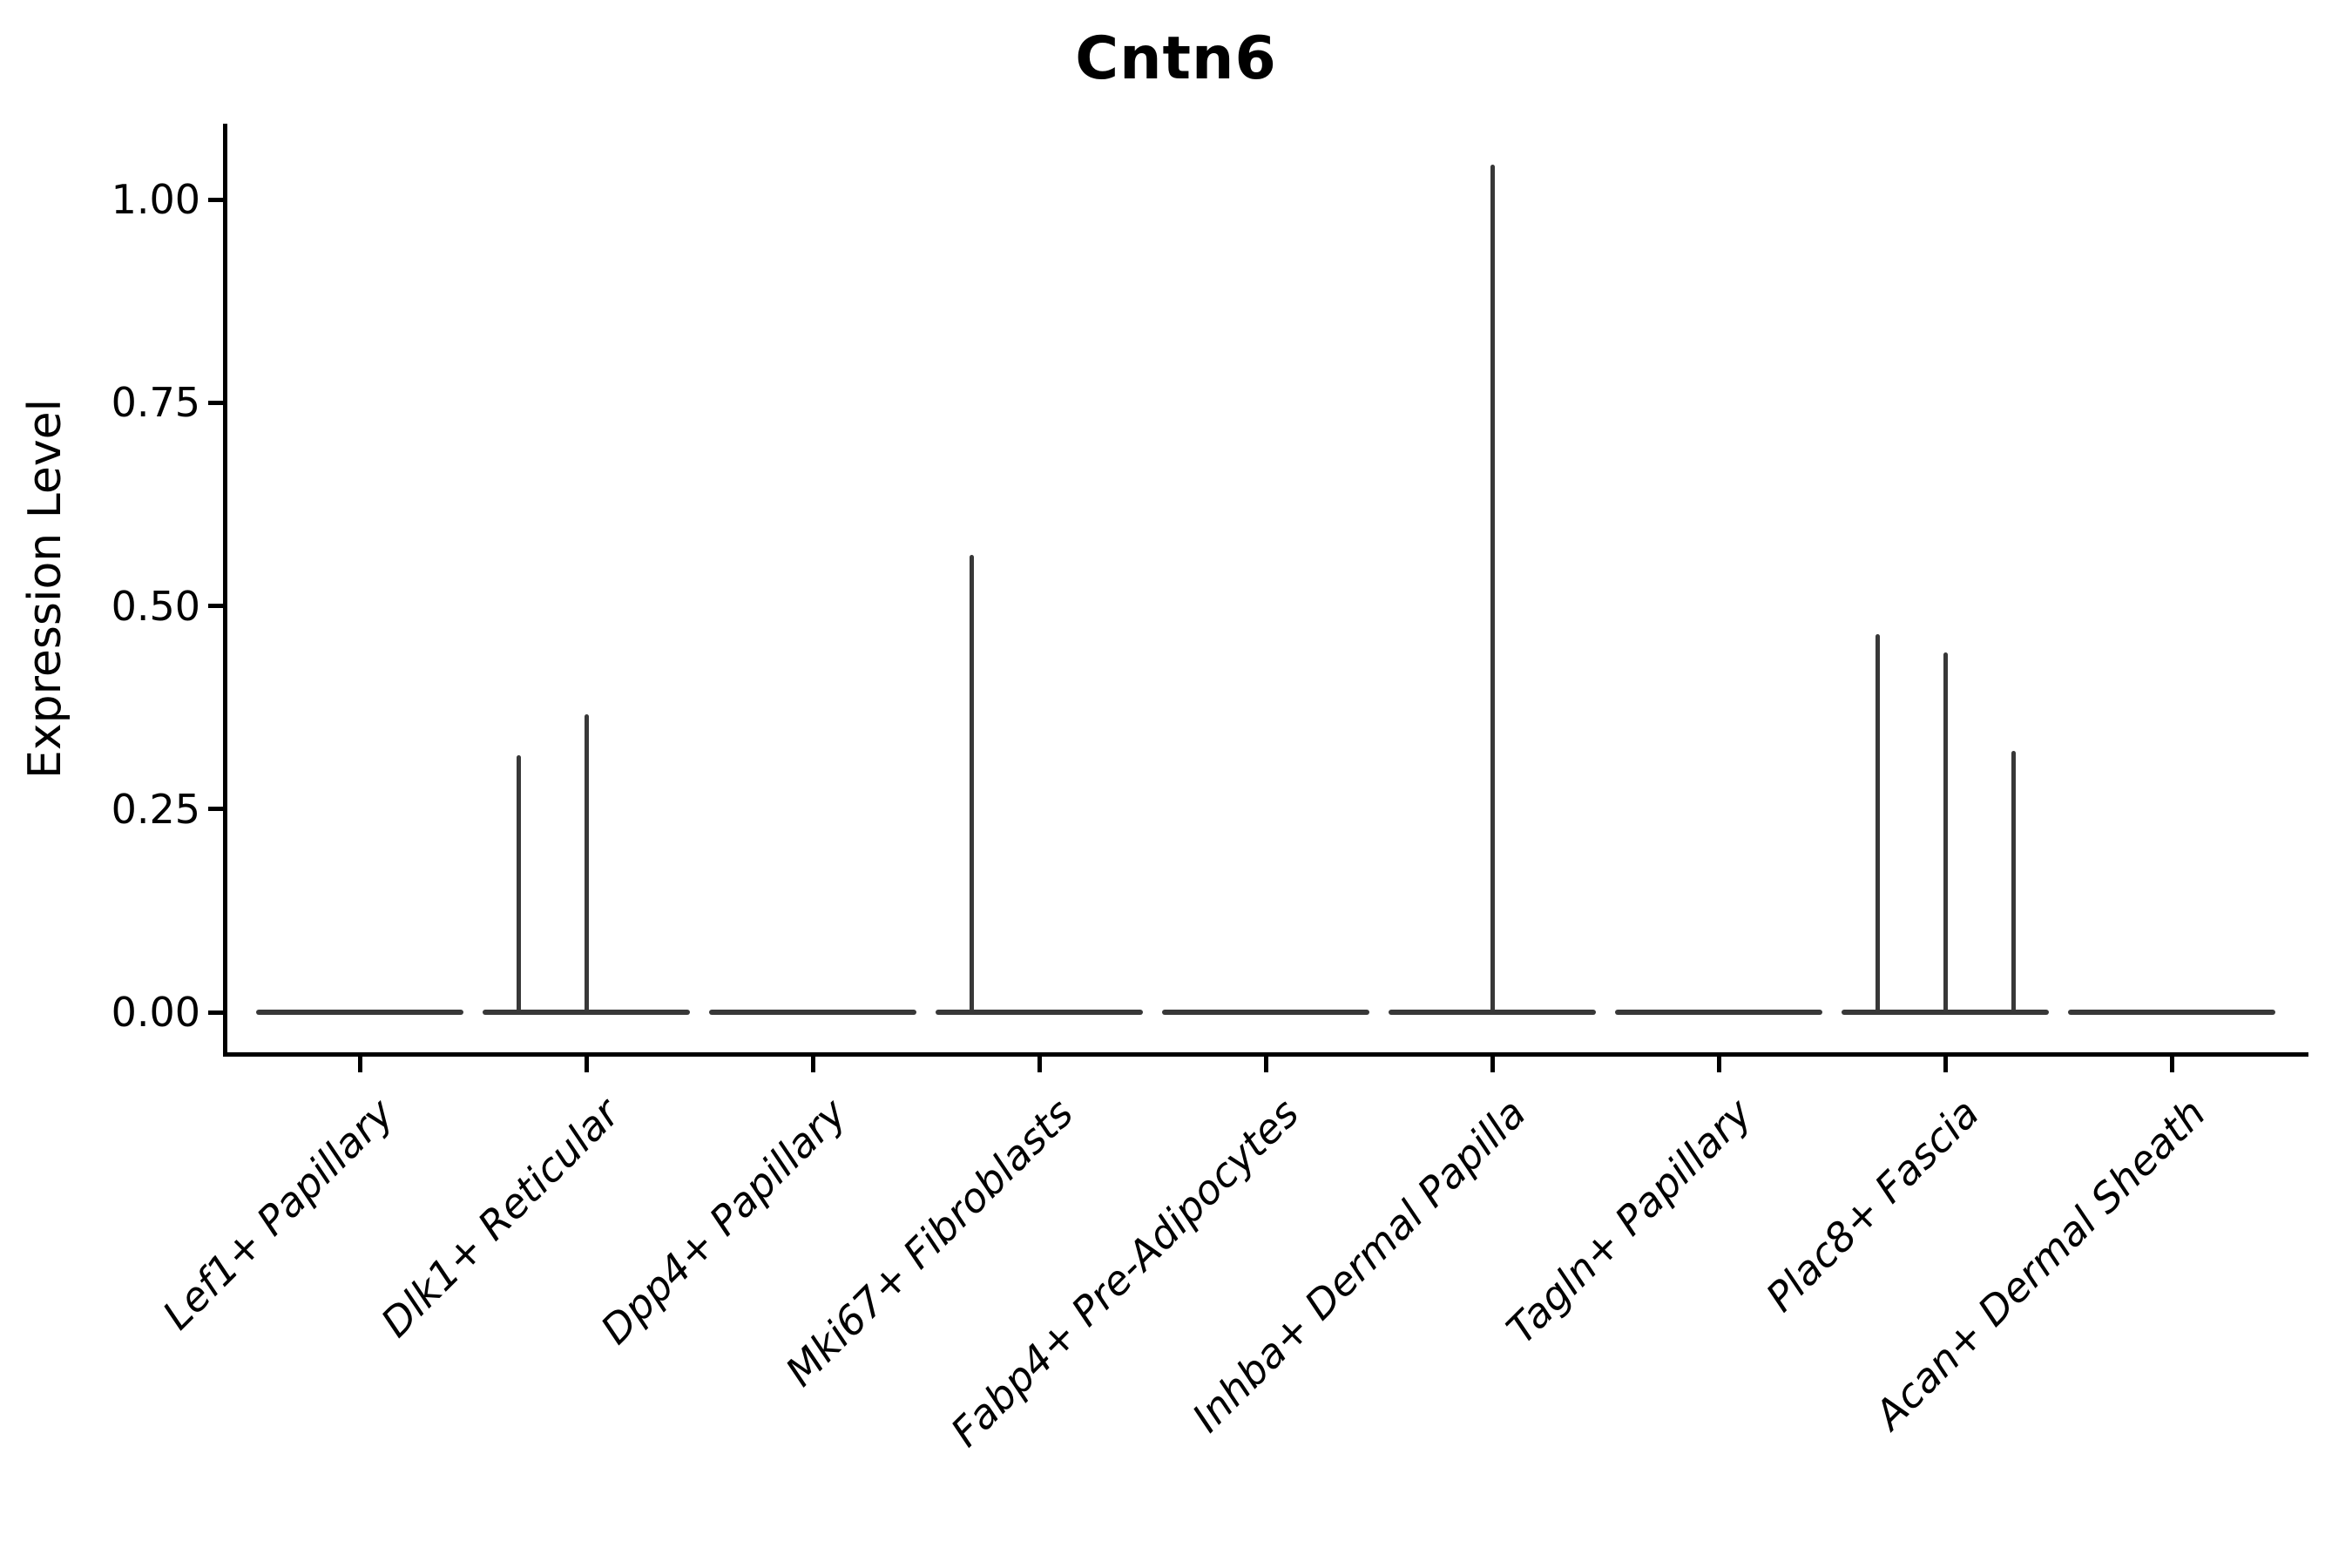  I want to click on y-tick-label: 0.50, so click(155, 606).